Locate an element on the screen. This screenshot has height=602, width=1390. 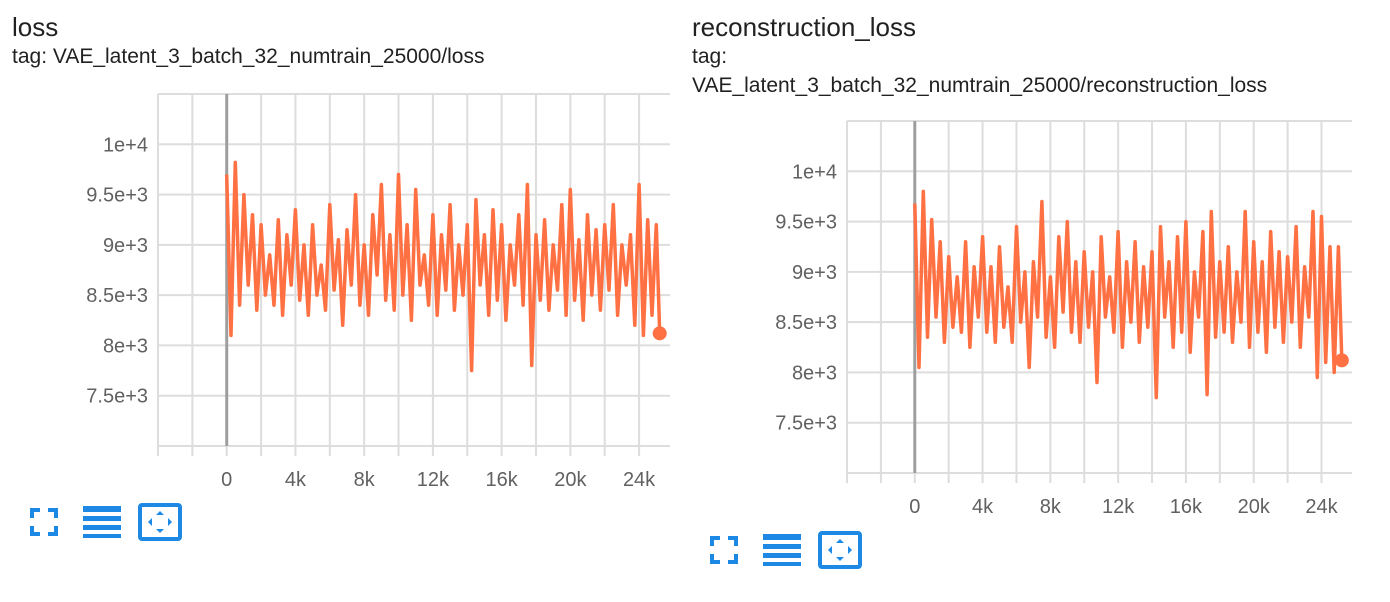
card-title: loss is located at coordinates (35, 27).